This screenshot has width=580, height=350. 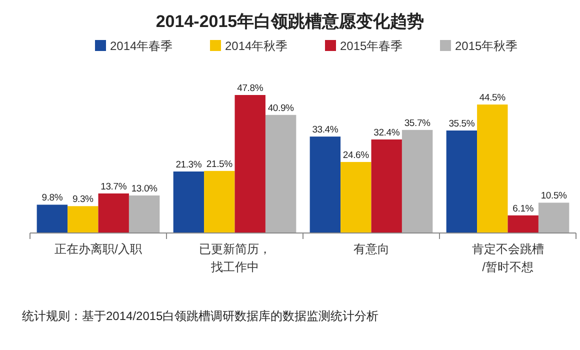 I want to click on legend-label: 2015年秋季, so click(x=486, y=46).